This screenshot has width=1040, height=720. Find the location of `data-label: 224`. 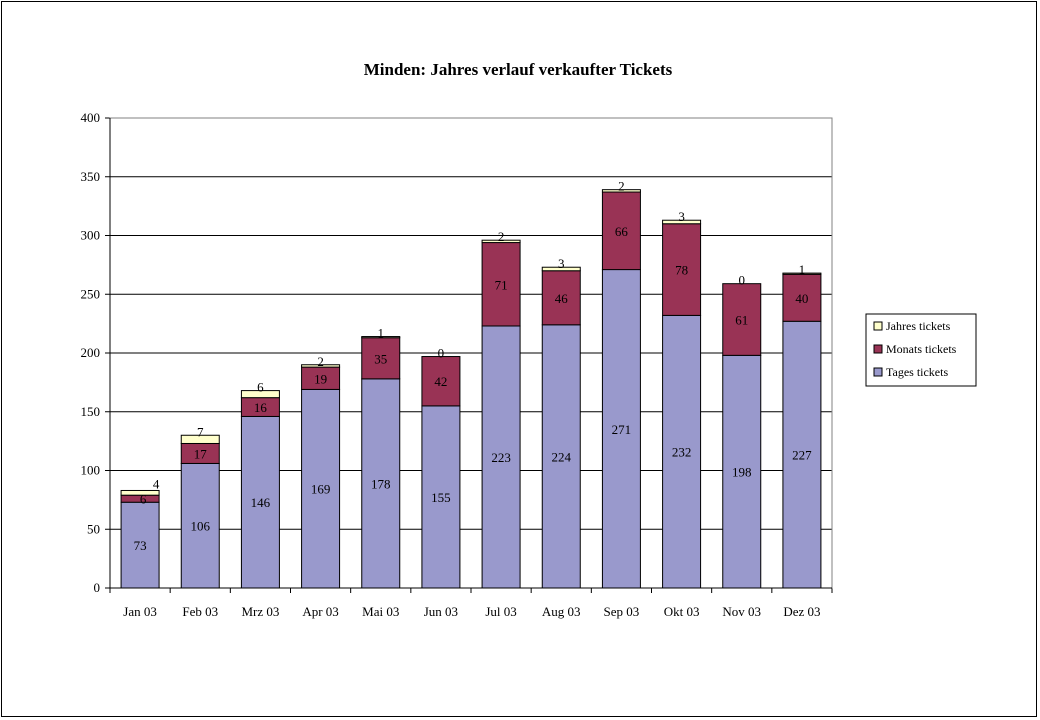

data-label: 224 is located at coordinates (562, 456).